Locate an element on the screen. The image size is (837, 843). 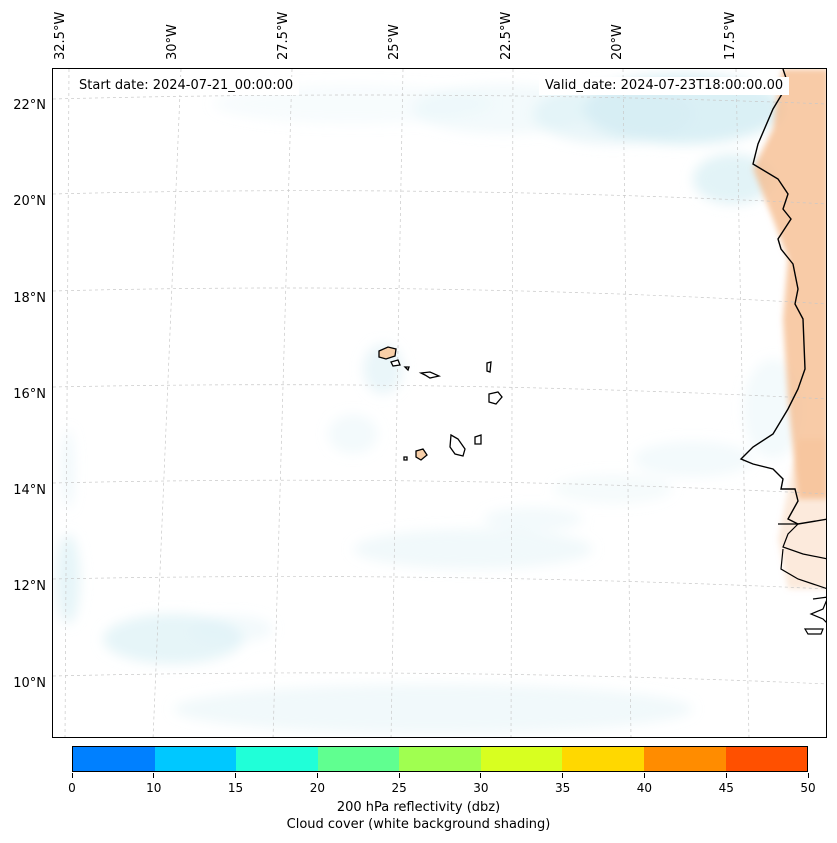
colorbar-tick-label: 10 is located at coordinates (154, 788).